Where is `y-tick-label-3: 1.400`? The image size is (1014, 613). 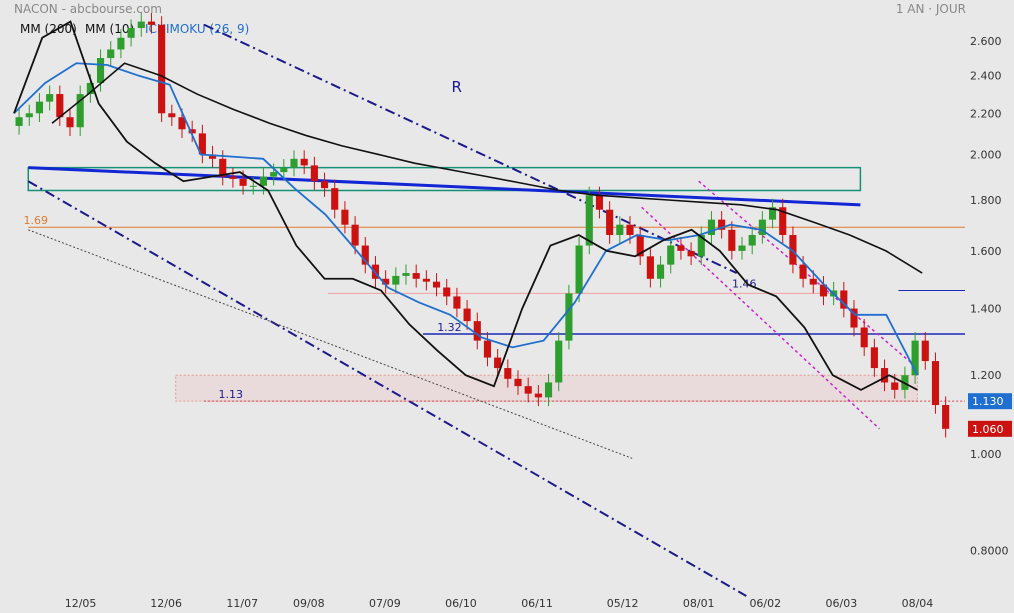 y-tick-label-3: 1.400 is located at coordinates (986, 309).